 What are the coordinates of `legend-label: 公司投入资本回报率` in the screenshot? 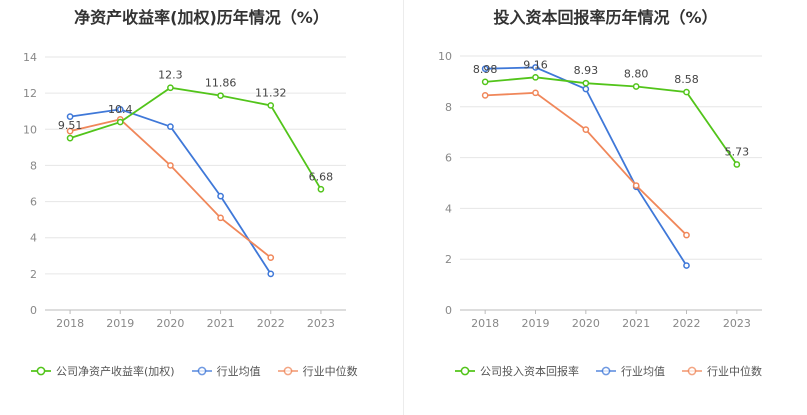 It's located at (529, 371).